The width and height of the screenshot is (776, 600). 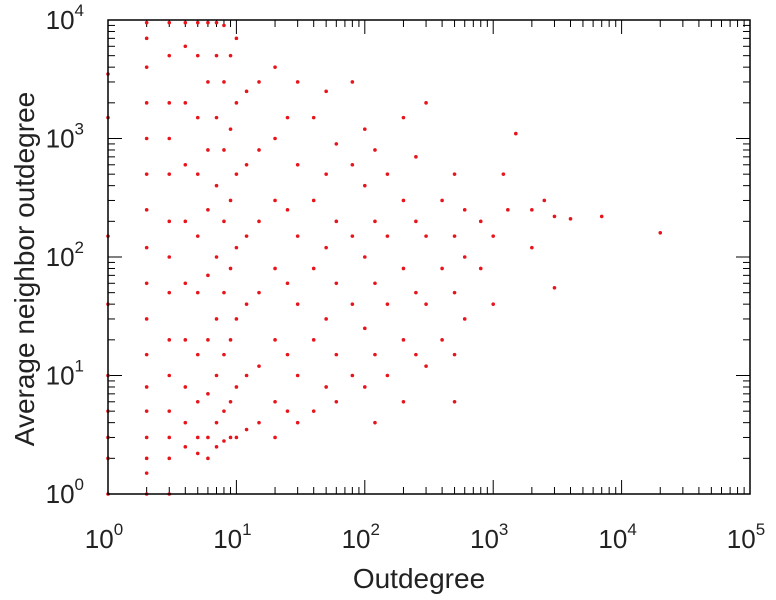 I want to click on y-tick-label: 101, so click(x=65, y=374).